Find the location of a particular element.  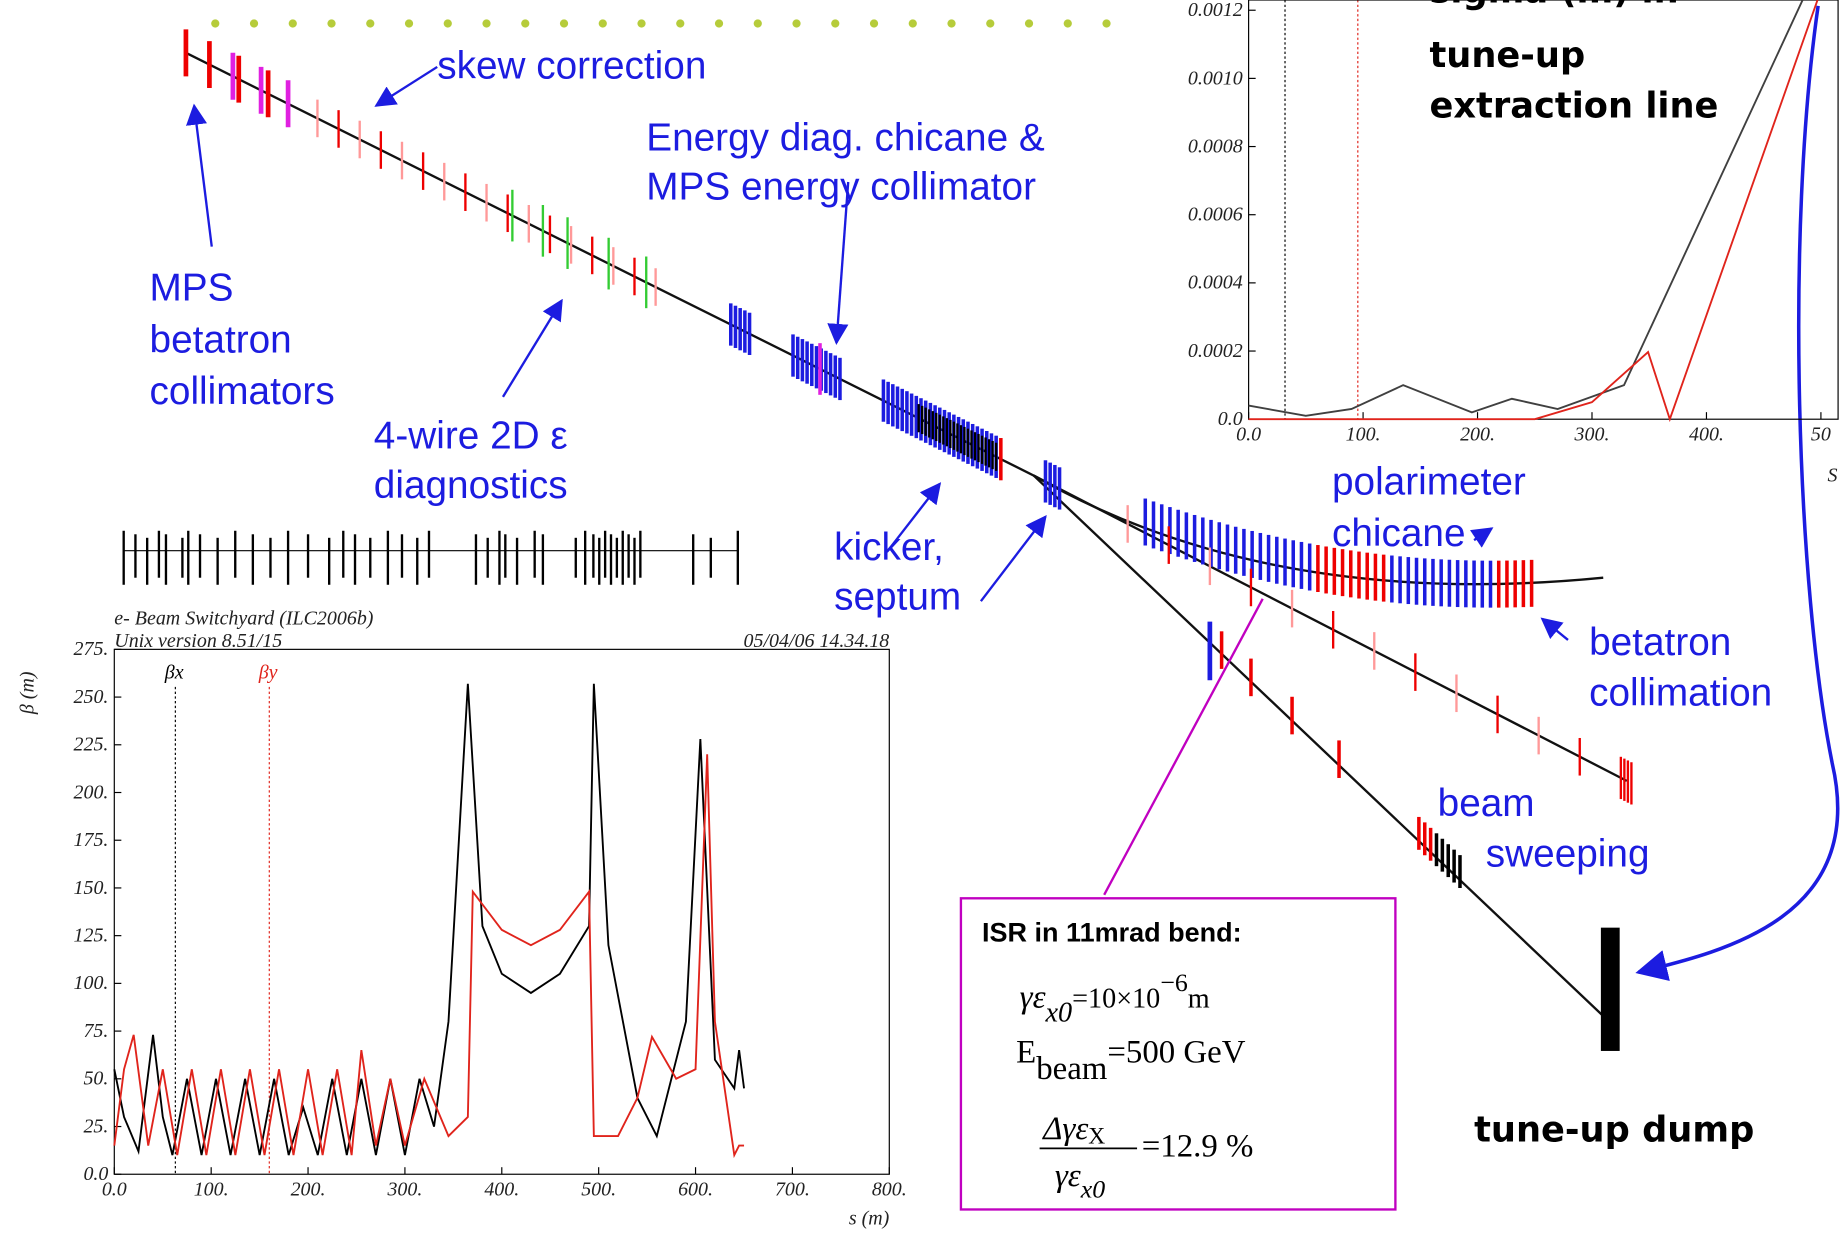

y-tick-label: 125. is located at coordinates (91, 936).